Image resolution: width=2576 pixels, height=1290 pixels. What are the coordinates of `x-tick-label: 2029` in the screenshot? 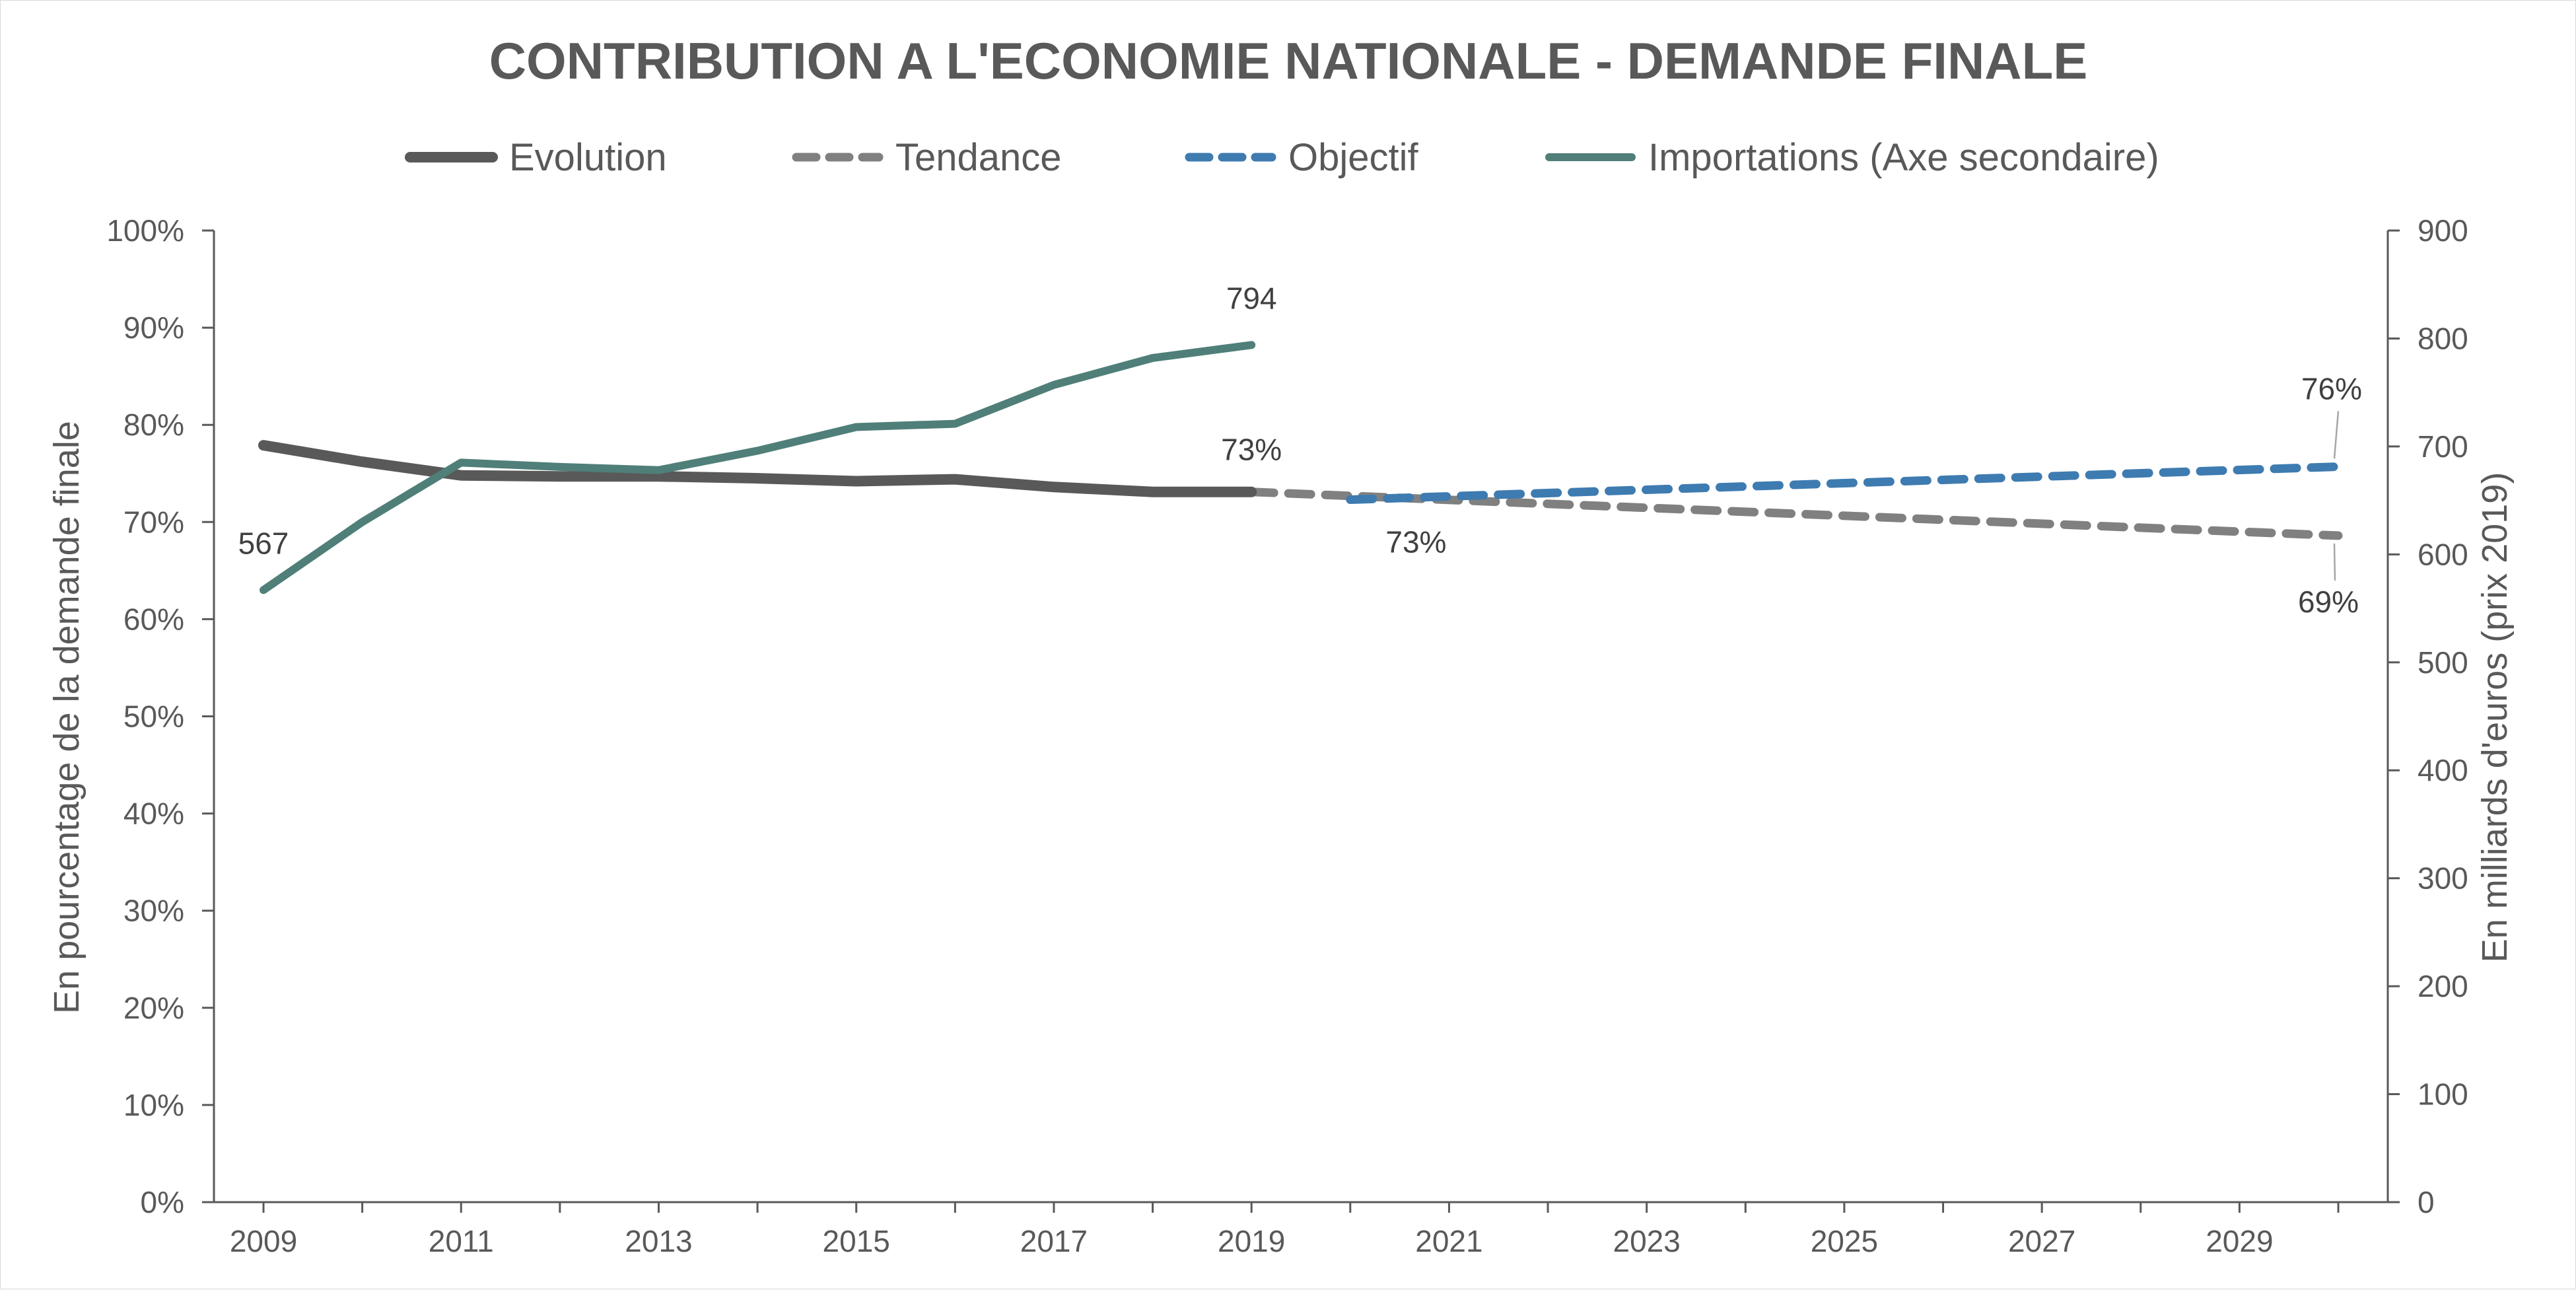 It's located at (2239, 1241).